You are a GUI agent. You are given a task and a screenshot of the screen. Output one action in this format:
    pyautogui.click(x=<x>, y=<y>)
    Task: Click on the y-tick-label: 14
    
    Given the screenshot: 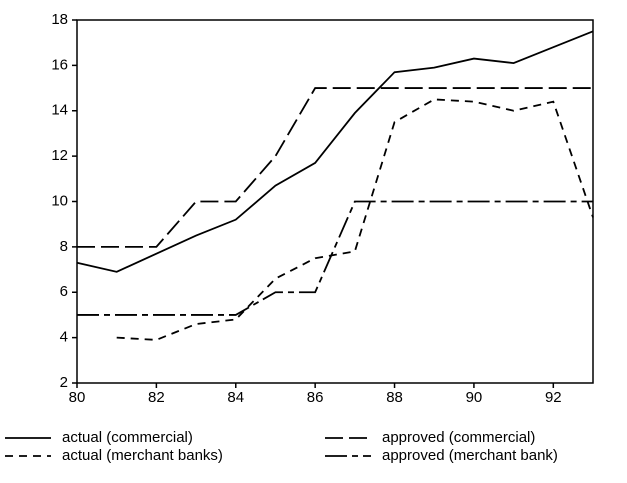 What is the action you would take?
    pyautogui.click(x=59, y=110)
    